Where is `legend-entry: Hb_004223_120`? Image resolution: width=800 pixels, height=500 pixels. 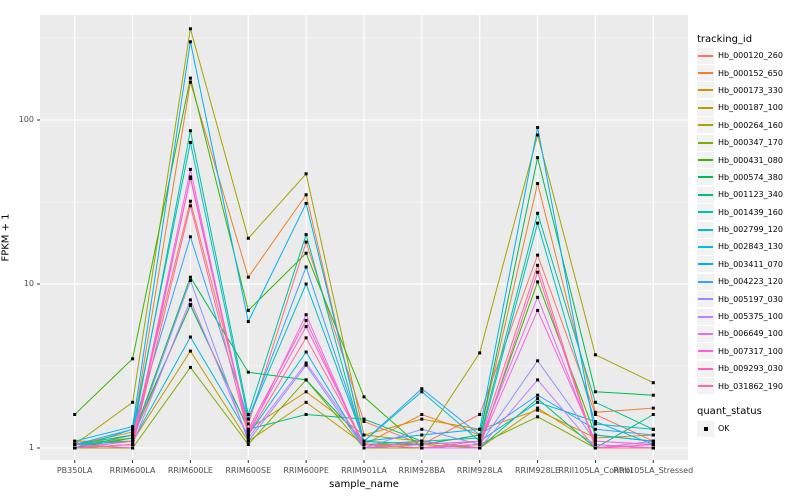 legend-entry: Hb_004223_120 is located at coordinates (740, 281).